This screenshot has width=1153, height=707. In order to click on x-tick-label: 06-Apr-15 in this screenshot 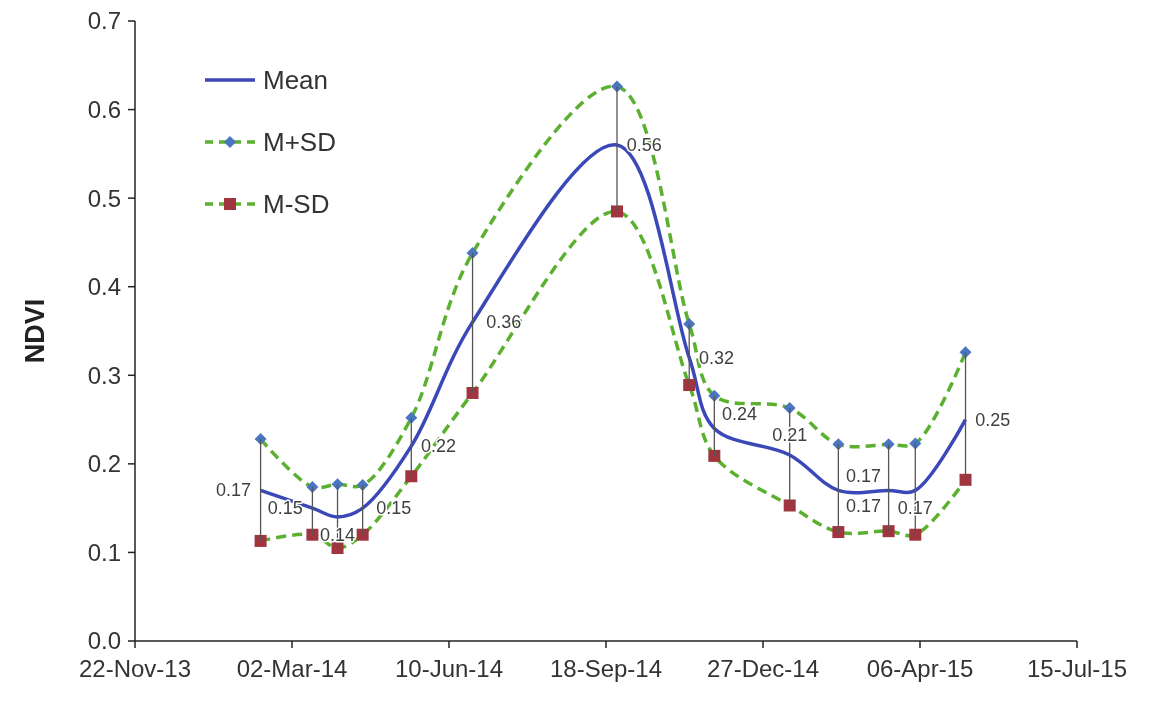, I will do `click(920, 668)`.